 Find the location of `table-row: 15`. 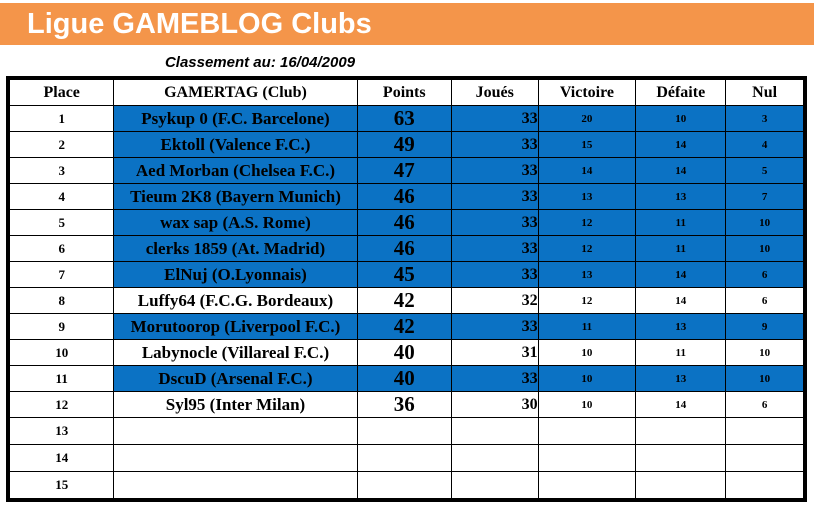

table-row: 15 is located at coordinates (406, 485).